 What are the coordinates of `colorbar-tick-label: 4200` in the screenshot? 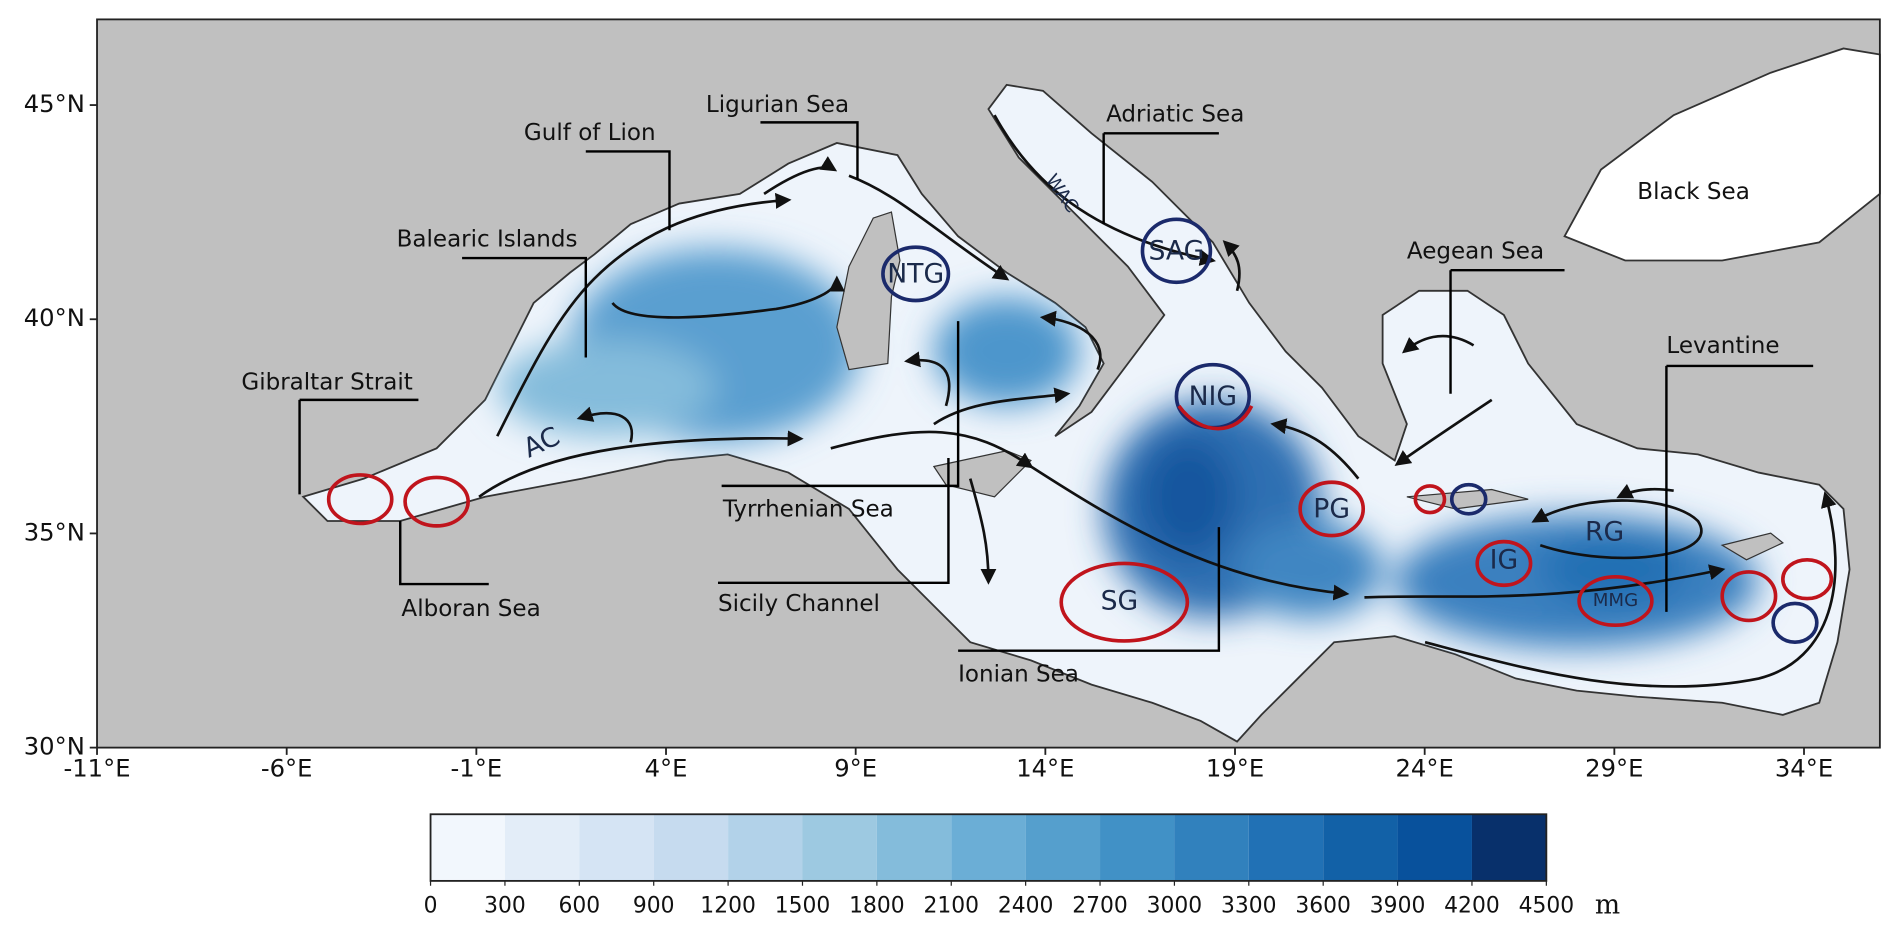 It's located at (1472, 905).